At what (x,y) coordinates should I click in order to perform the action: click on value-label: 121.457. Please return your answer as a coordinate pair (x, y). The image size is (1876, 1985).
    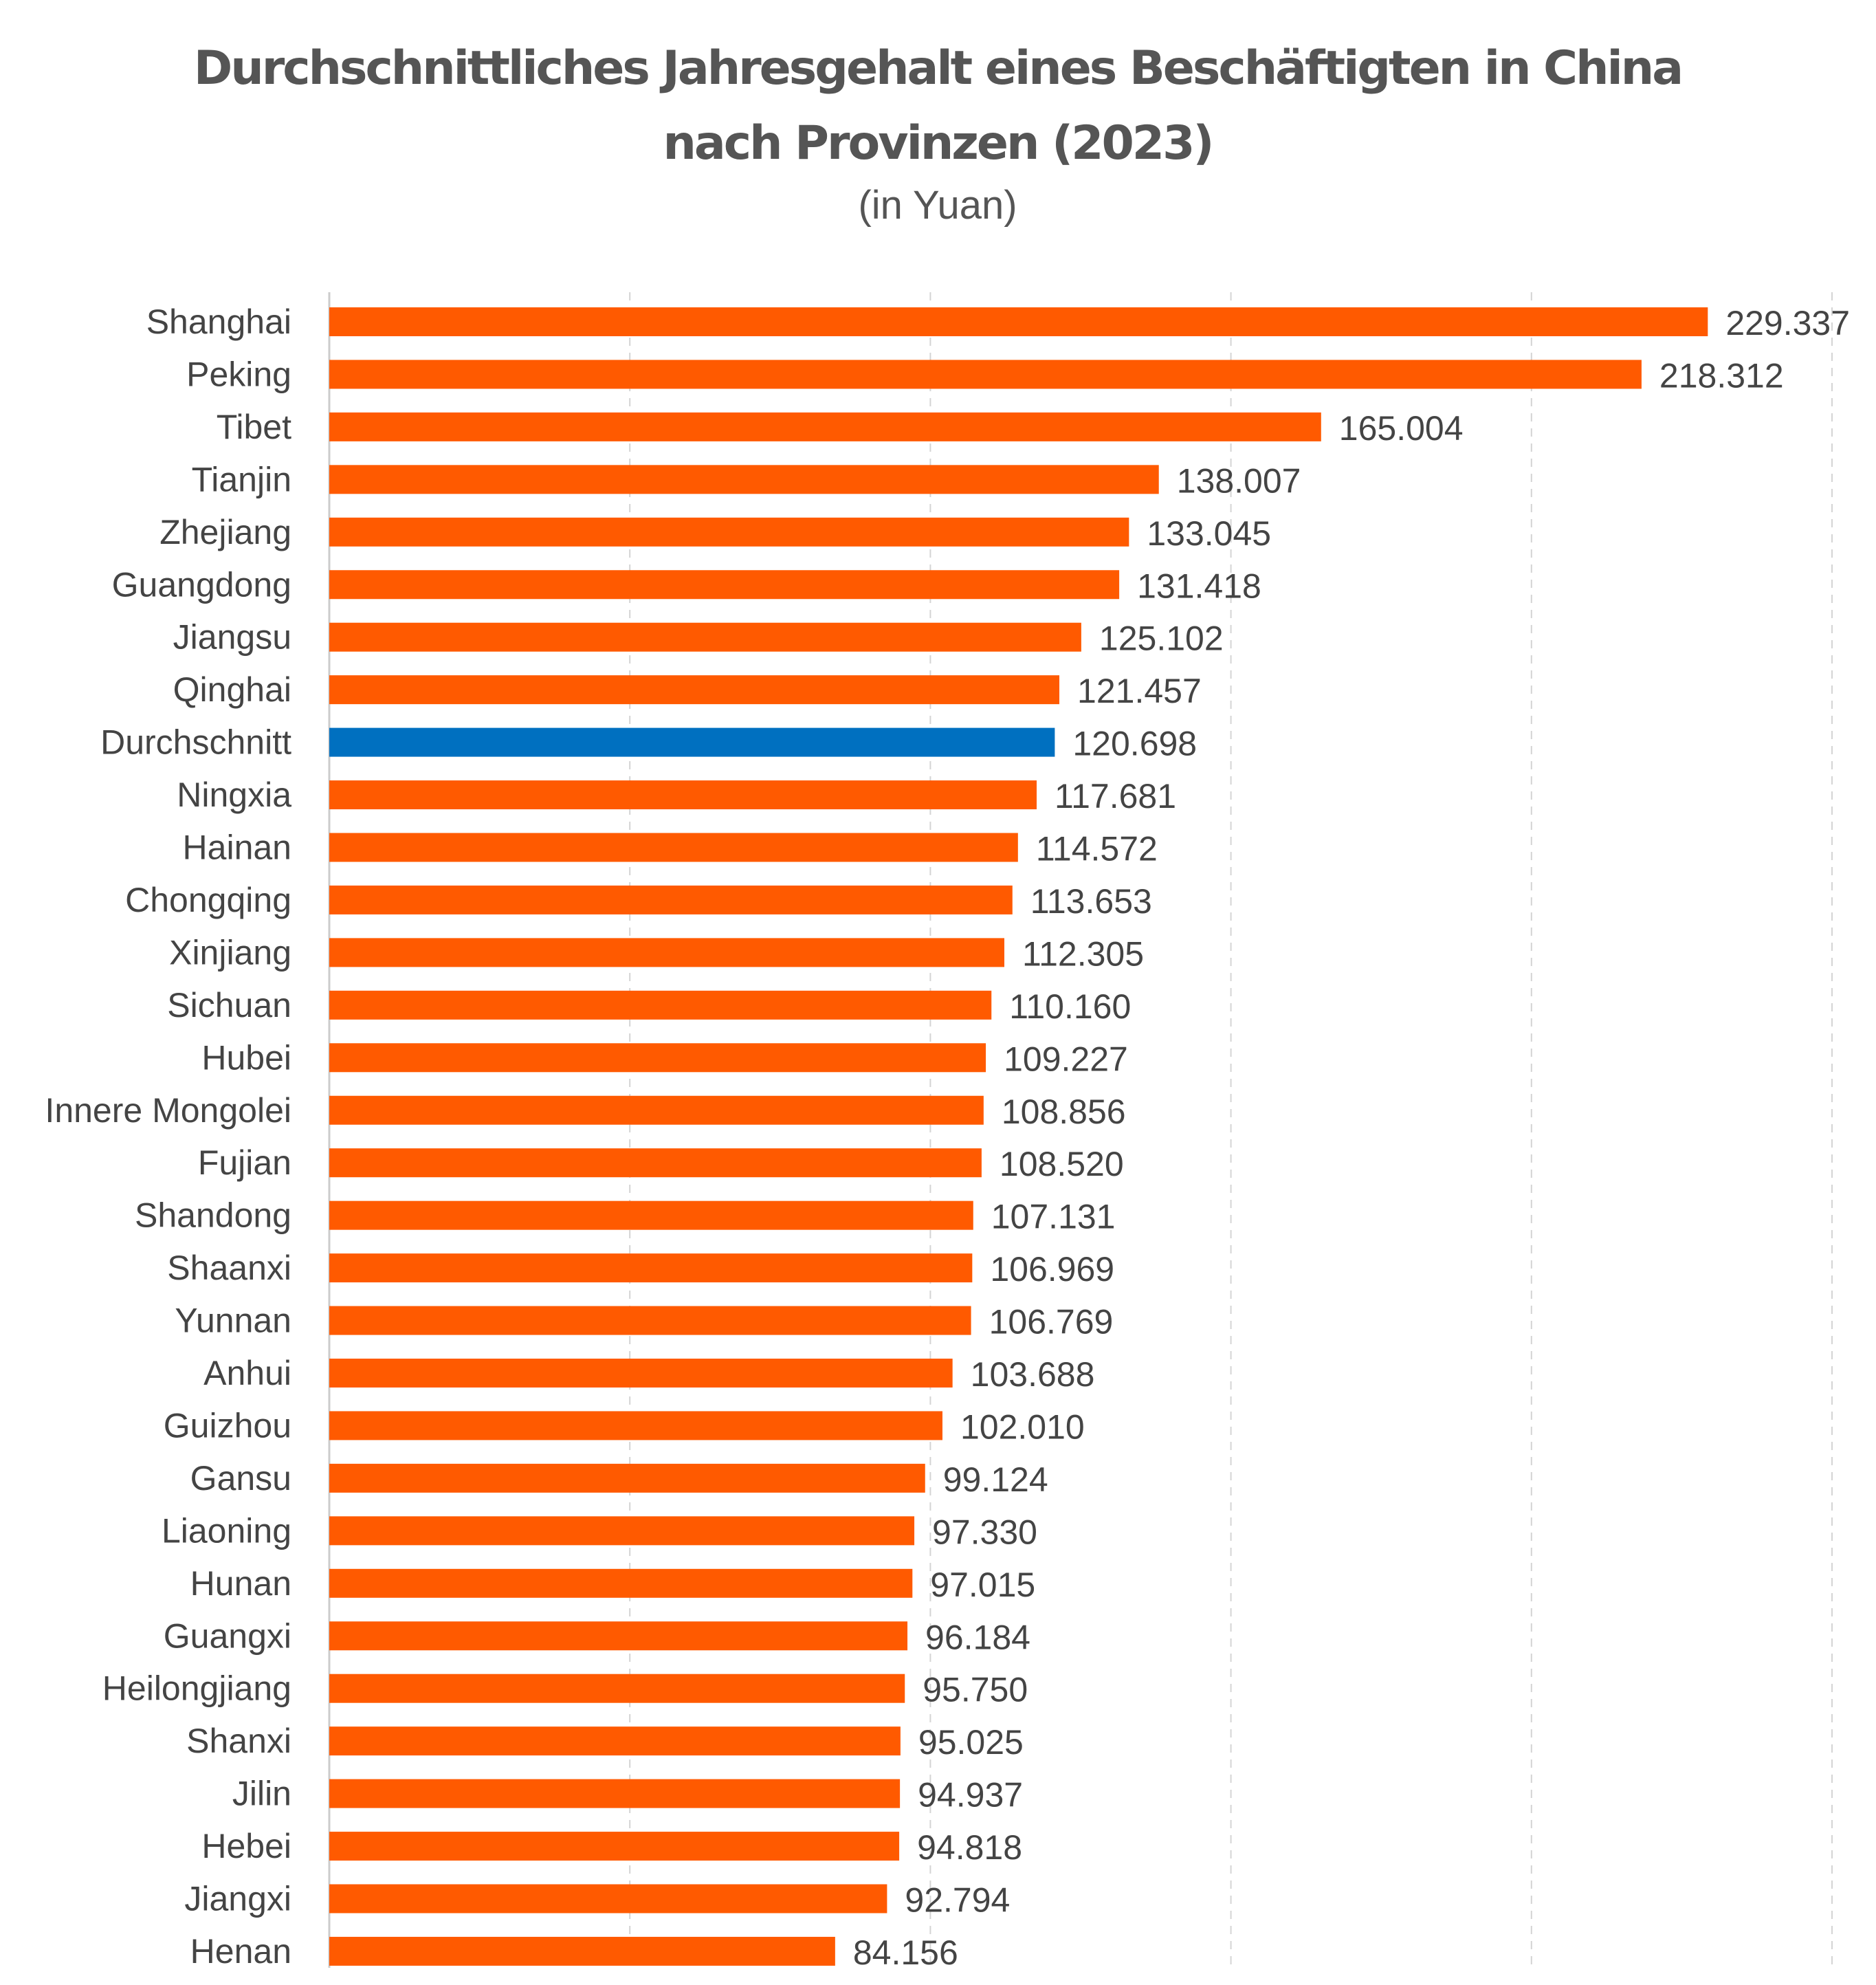
    Looking at the image, I should click on (1139, 691).